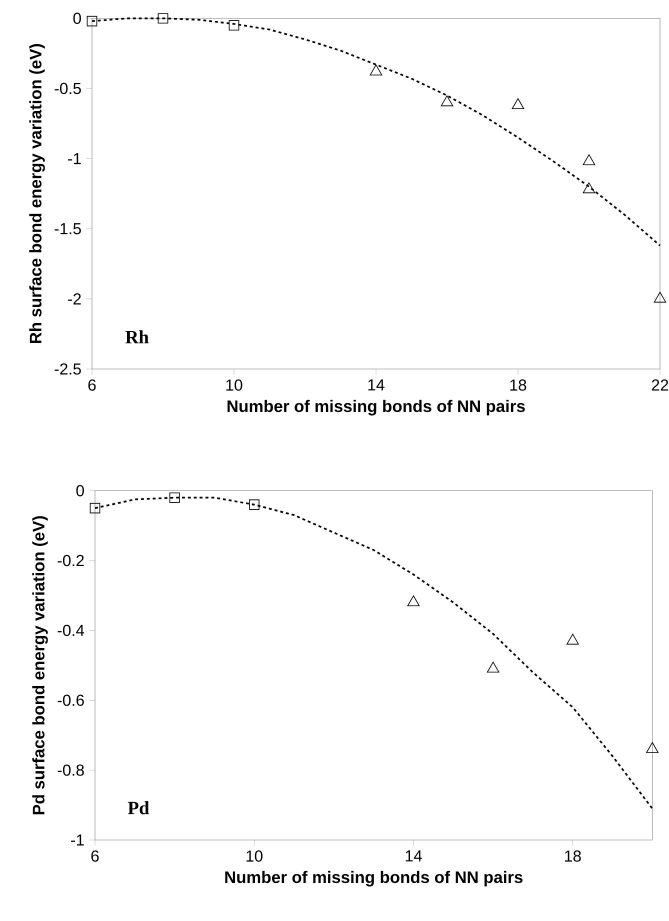 The width and height of the screenshot is (669, 921). I want to click on y-axis-title: Pd surface bond energy variation (eV), so click(40, 665).